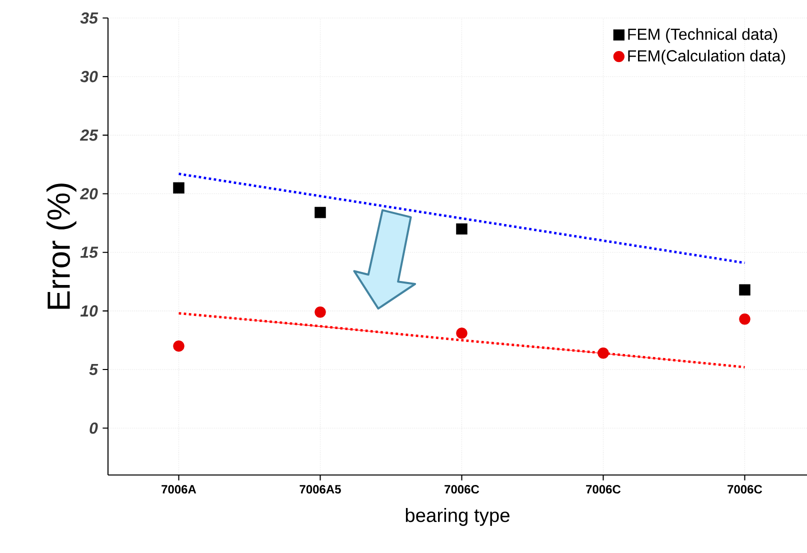 The height and width of the screenshot is (553, 807). I want to click on x-tick-label: 7006A, so click(179, 489).